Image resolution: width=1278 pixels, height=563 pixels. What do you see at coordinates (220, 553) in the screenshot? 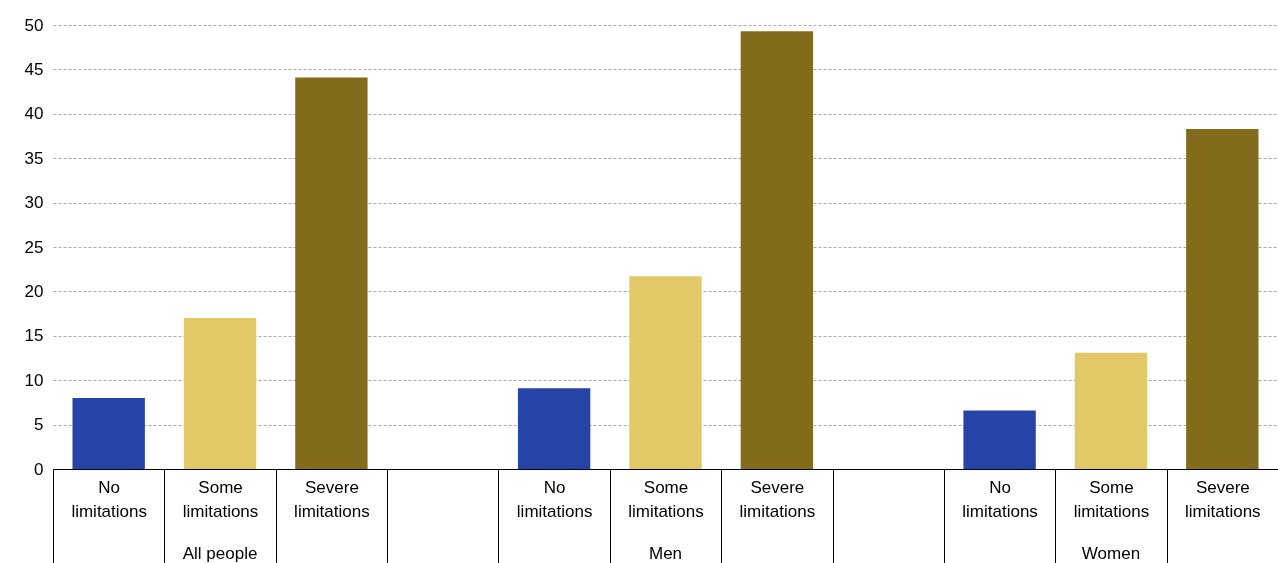
I see `text: All people` at bounding box center [220, 553].